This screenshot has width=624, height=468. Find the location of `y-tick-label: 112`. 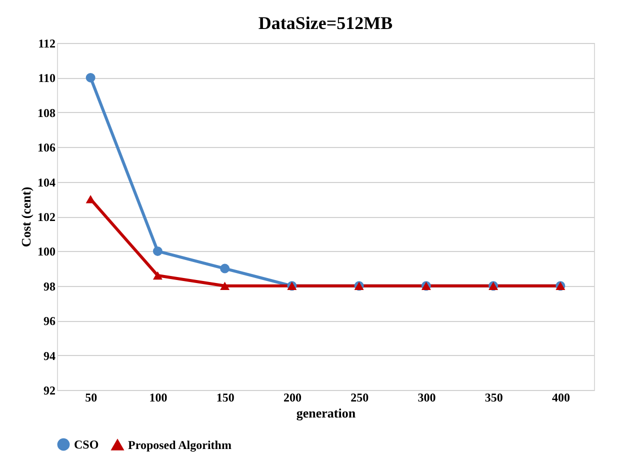

y-tick-label: 112 is located at coordinates (47, 43).